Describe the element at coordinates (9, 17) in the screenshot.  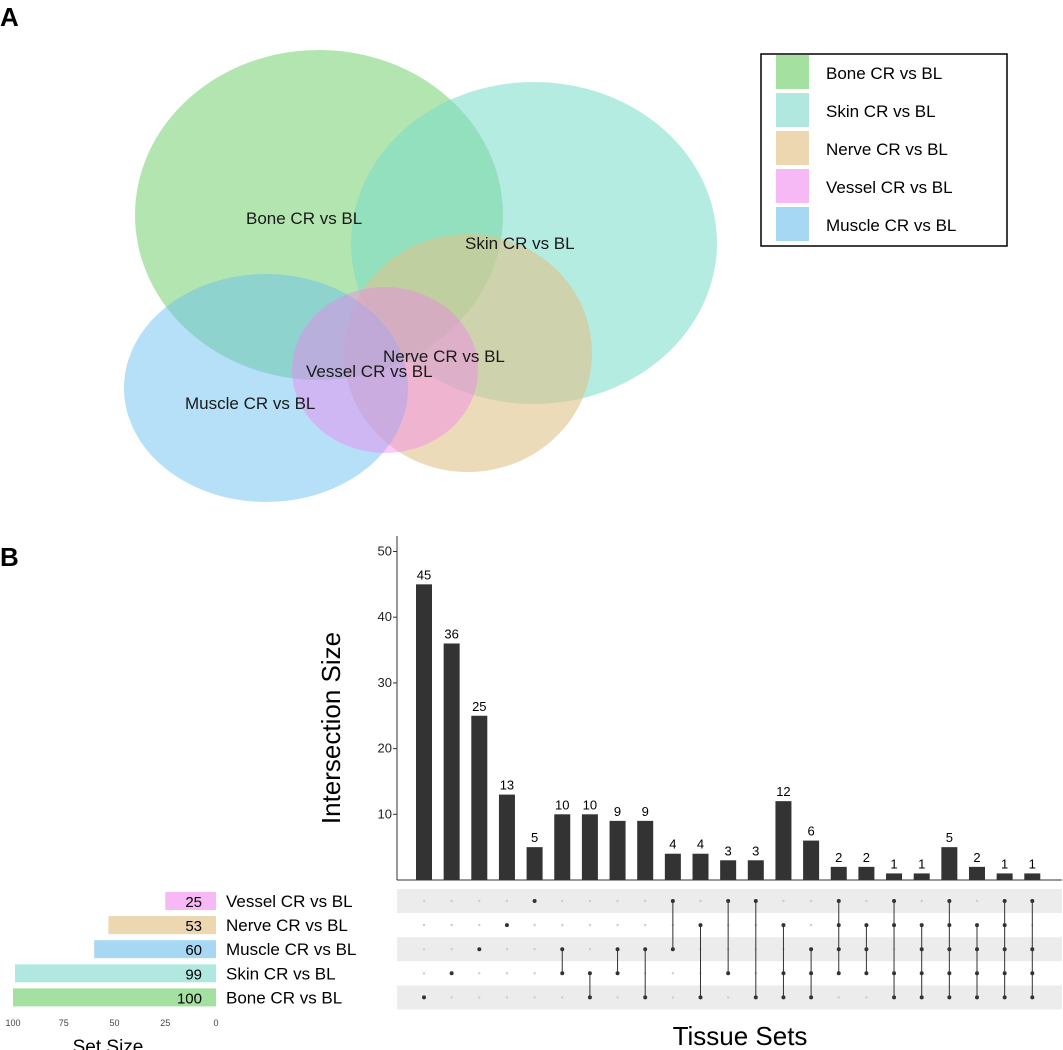
I see `panel-a-letter: A` at that location.